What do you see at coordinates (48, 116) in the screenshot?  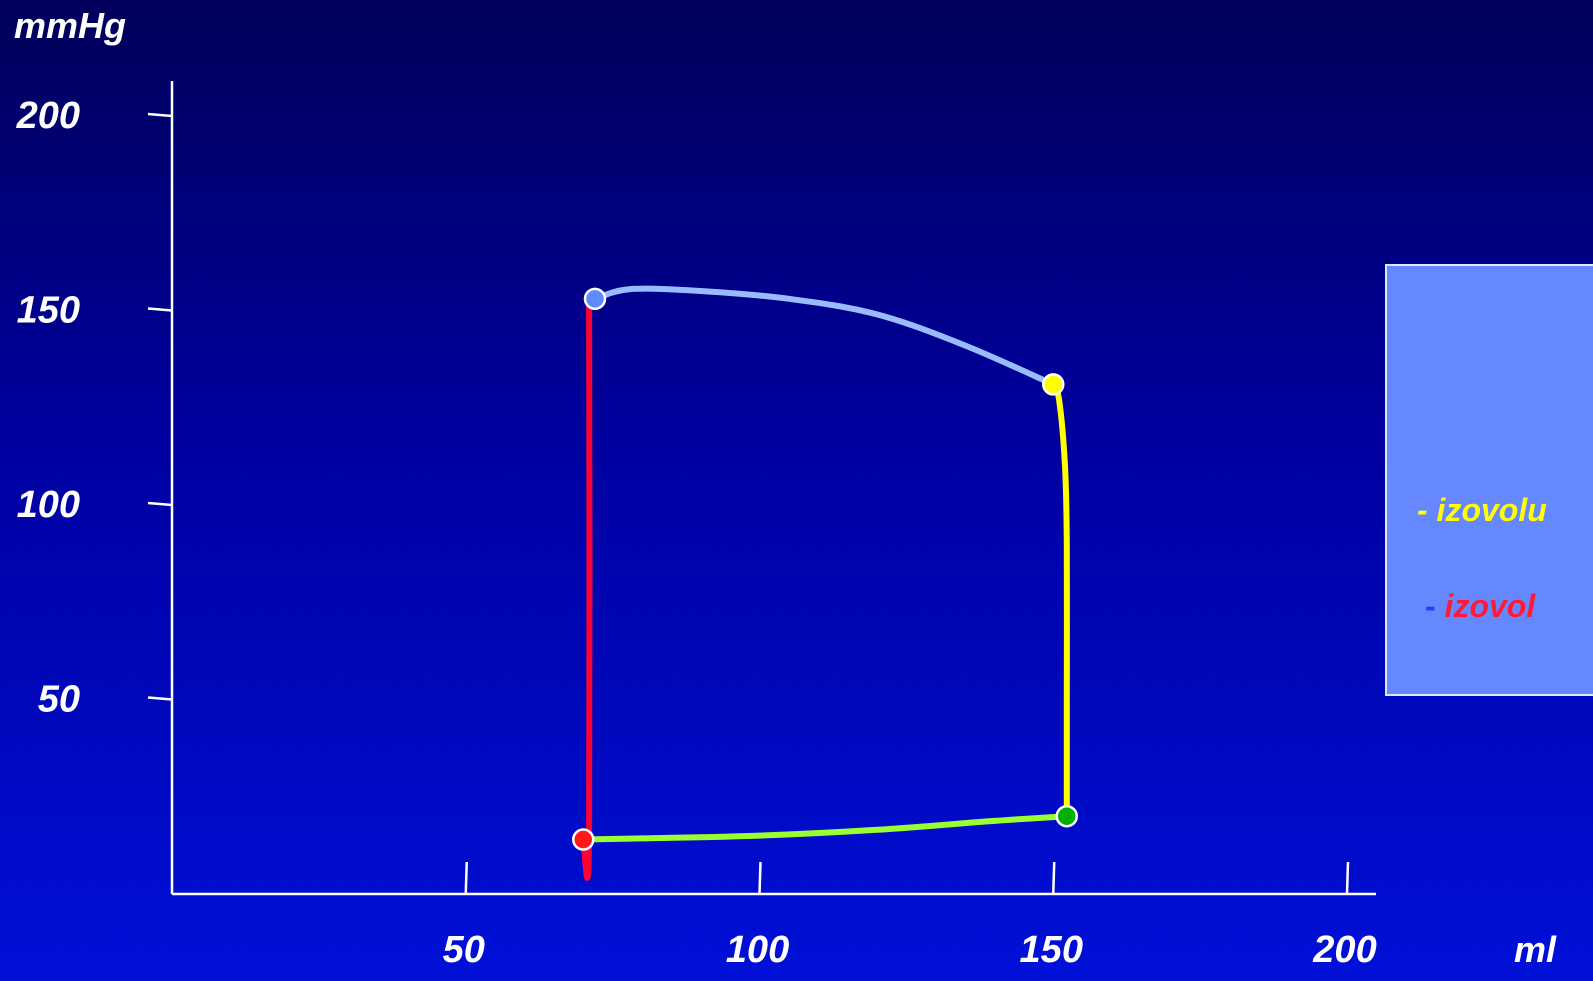 I see `y-tick-label-200: 200` at bounding box center [48, 116].